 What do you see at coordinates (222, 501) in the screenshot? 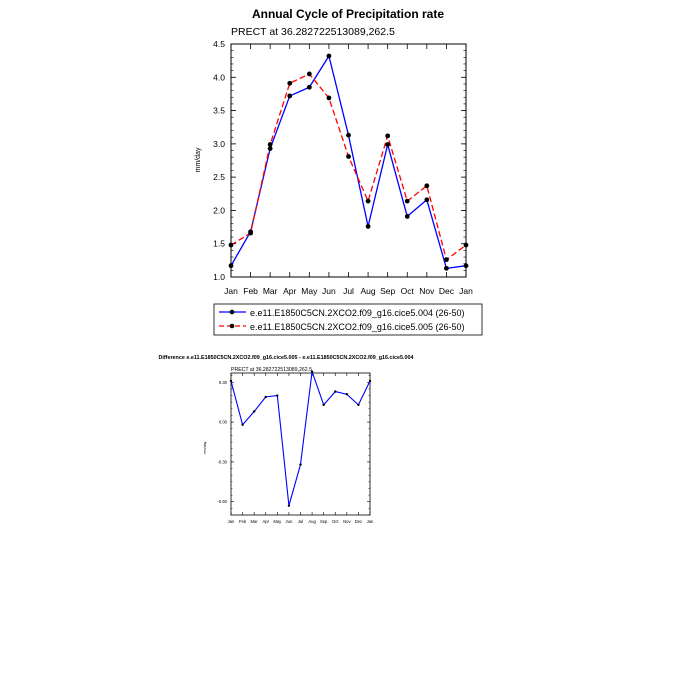
I see `y-tick-label: -0.60` at bounding box center [222, 501].